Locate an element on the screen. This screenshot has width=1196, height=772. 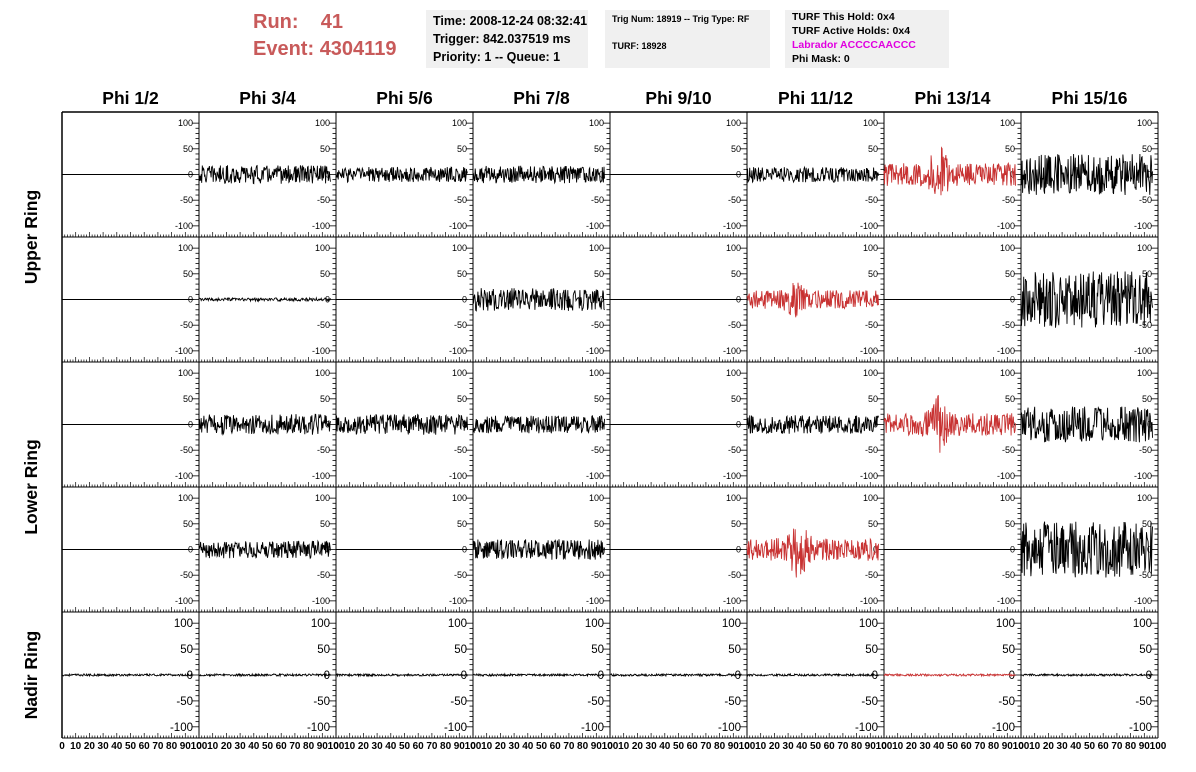
event-label: Event: is located at coordinates (284, 49).